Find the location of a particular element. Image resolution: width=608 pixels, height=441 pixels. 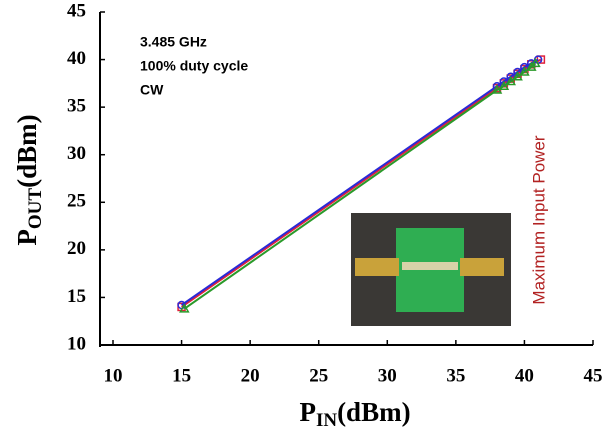

y-tick-label: 30 is located at coordinates (76, 153).